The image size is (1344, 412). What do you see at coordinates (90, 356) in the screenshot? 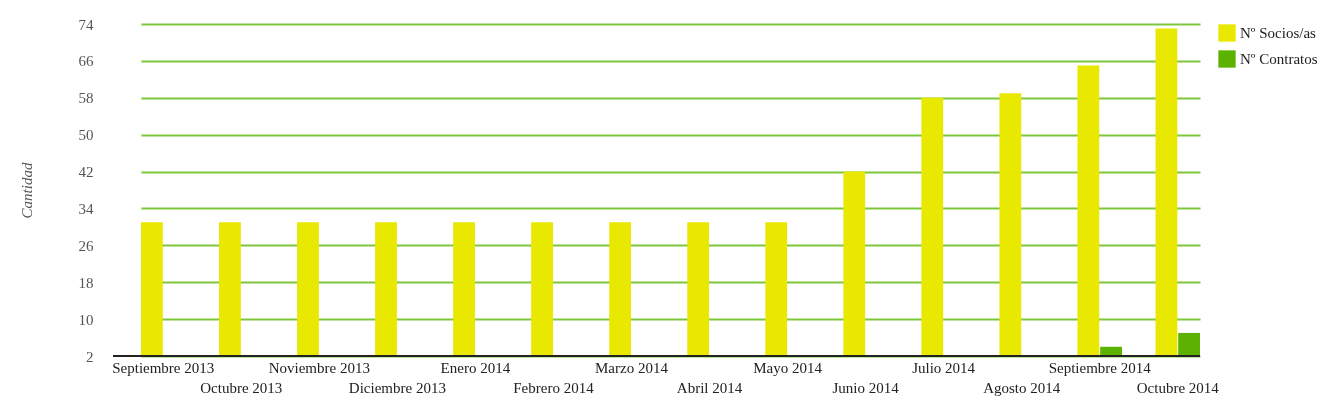
I see `y-tick-label: 2` at bounding box center [90, 356].